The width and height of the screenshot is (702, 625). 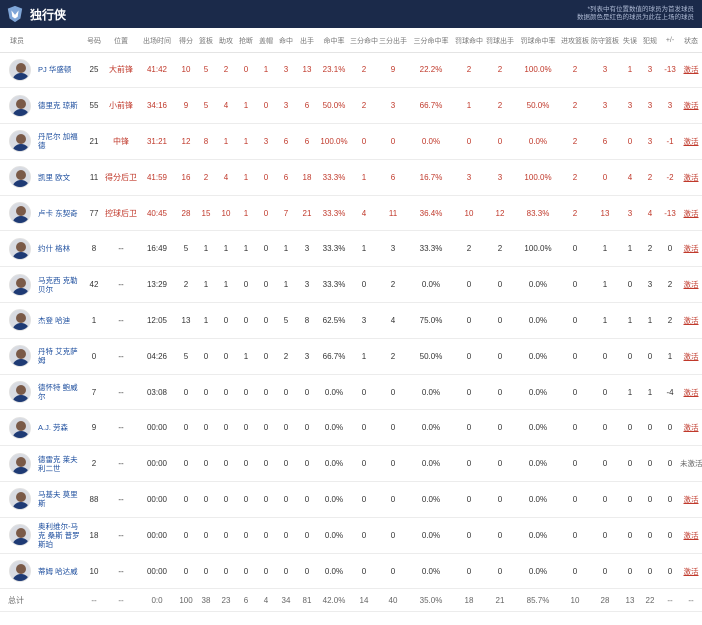 What do you see at coordinates (605, 41) in the screenshot?
I see `column-header: 防守篮板` at bounding box center [605, 41].